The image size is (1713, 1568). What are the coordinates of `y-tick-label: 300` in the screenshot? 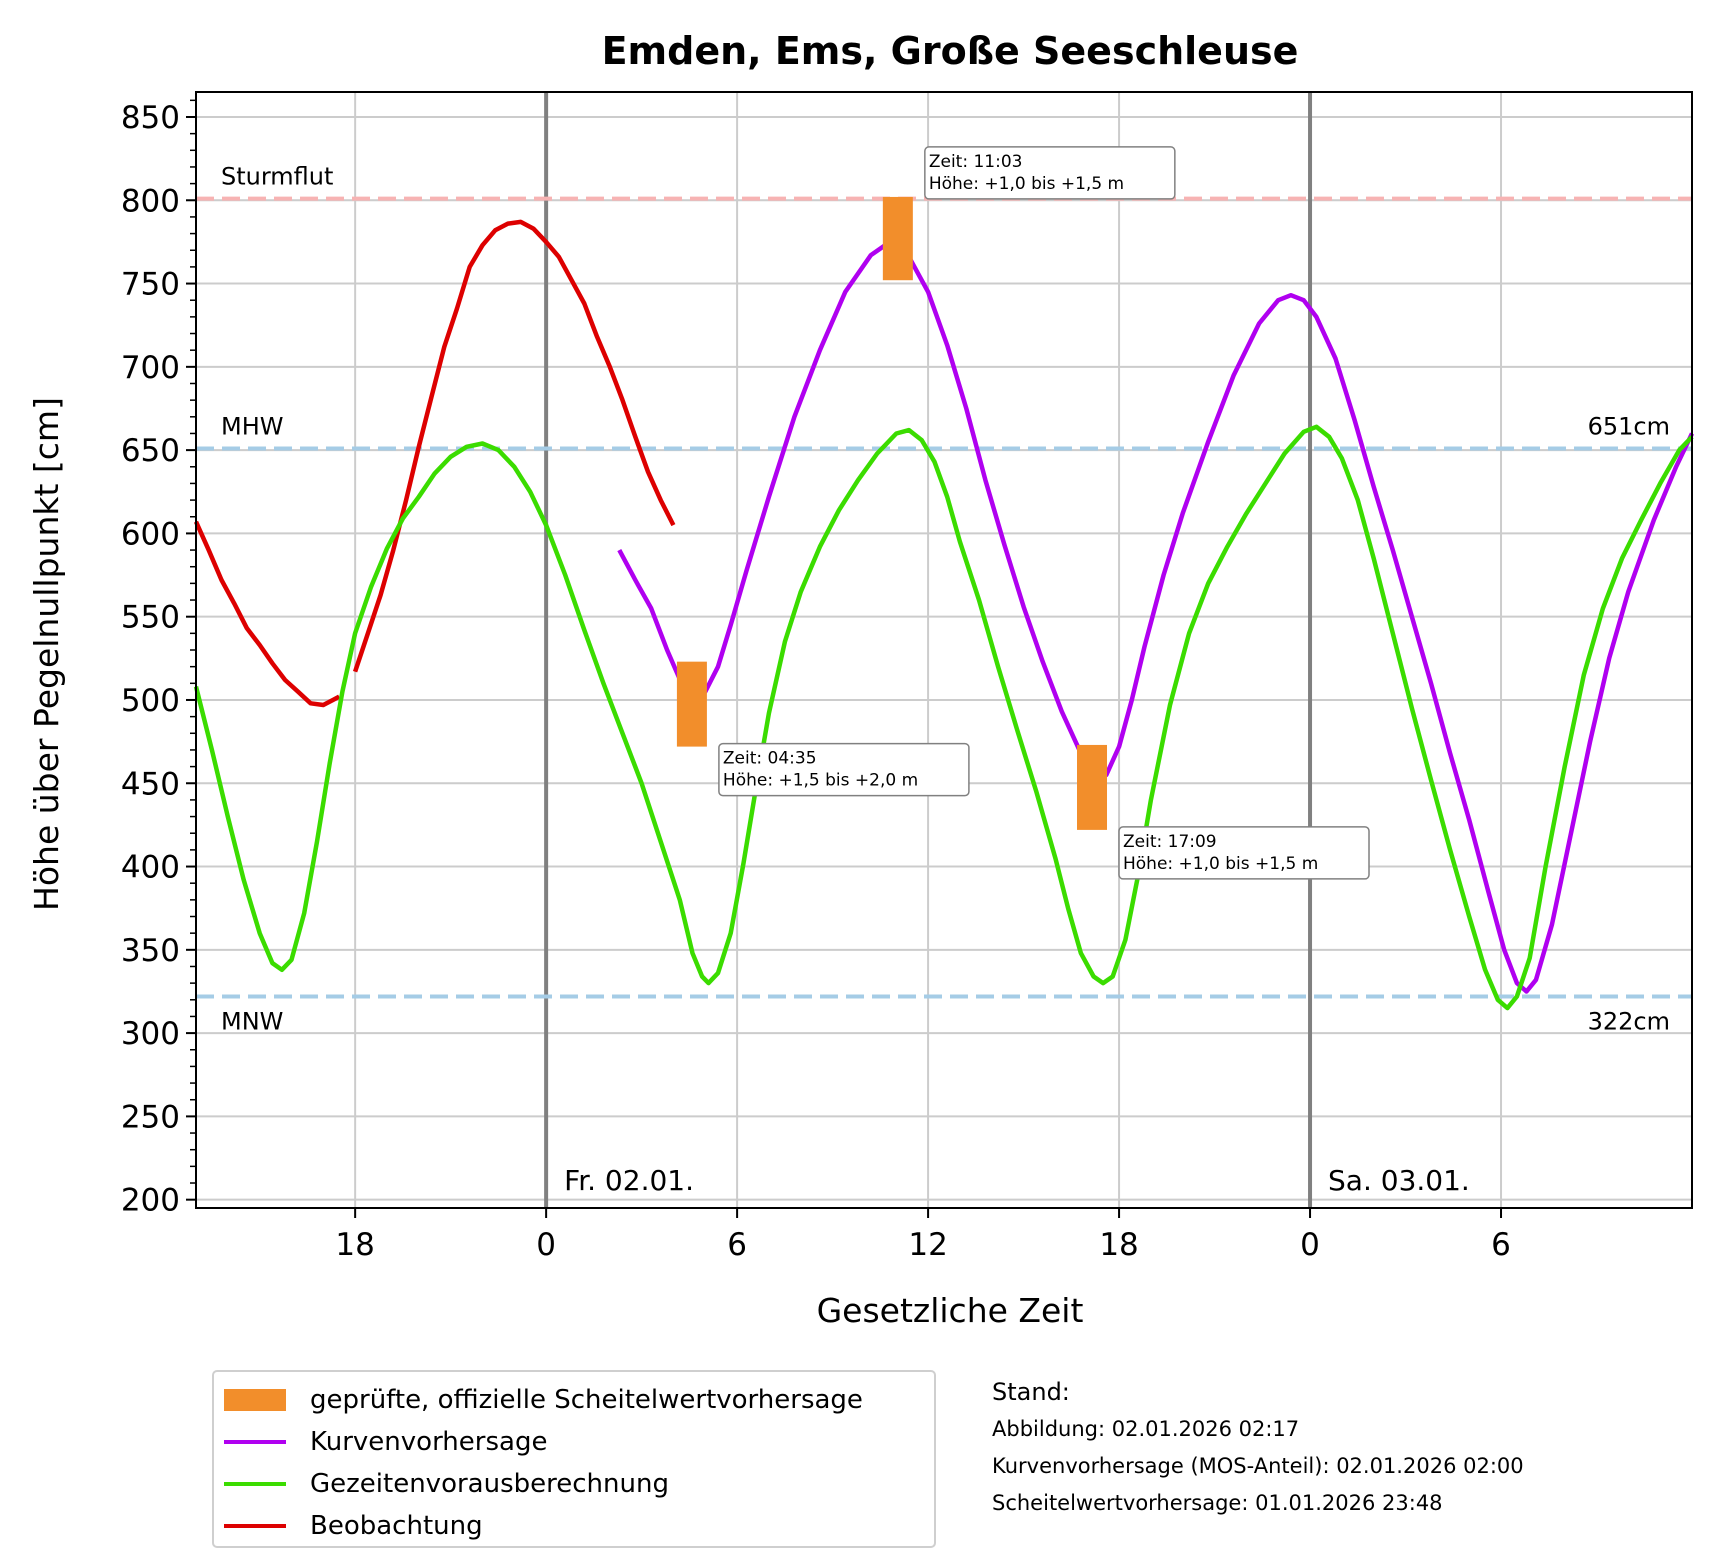 It's located at (150, 1034).